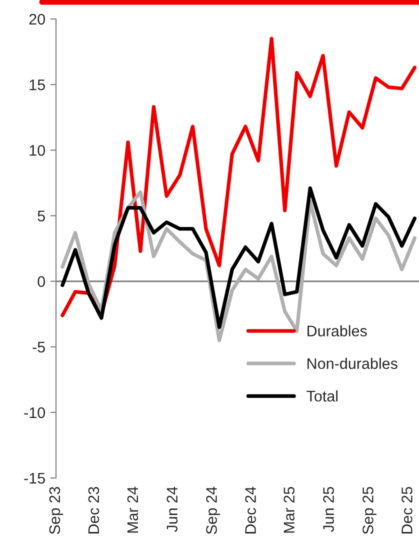 Image resolution: width=419 pixels, height=540 pixels. What do you see at coordinates (250, 510) in the screenshot?
I see `x-tick-label: Dec 24` at bounding box center [250, 510].